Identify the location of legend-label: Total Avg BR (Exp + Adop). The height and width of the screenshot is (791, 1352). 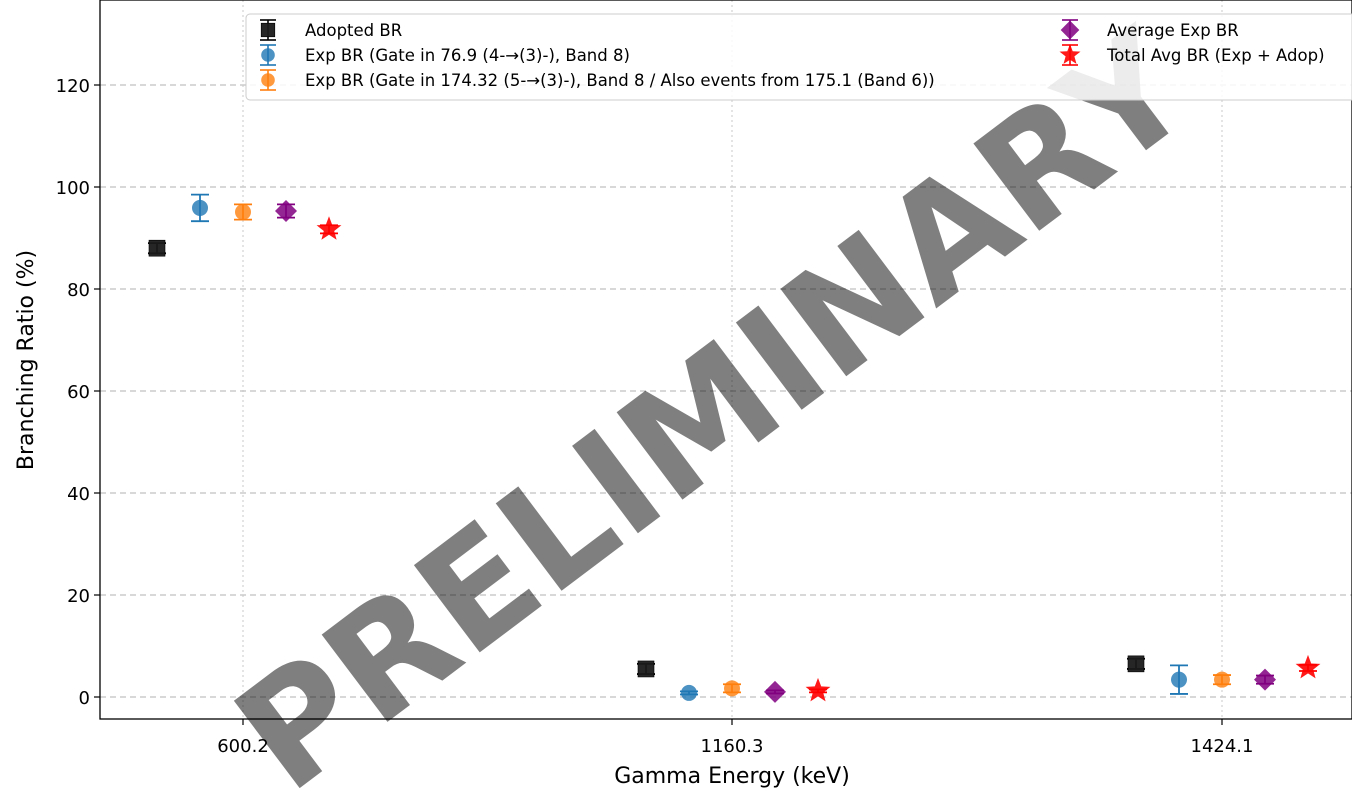
(1215, 55).